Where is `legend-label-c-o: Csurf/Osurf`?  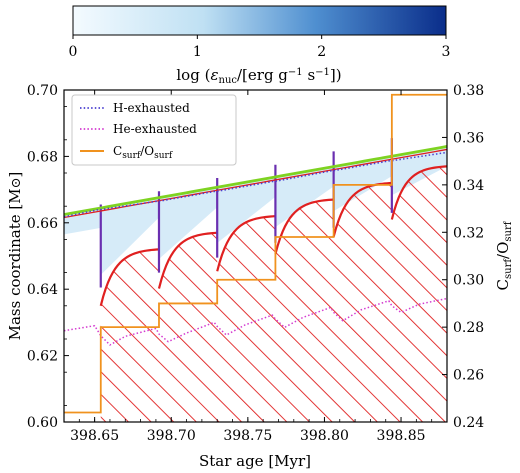
legend-label-c-o: Csurf/Osurf is located at coordinates (143, 152).